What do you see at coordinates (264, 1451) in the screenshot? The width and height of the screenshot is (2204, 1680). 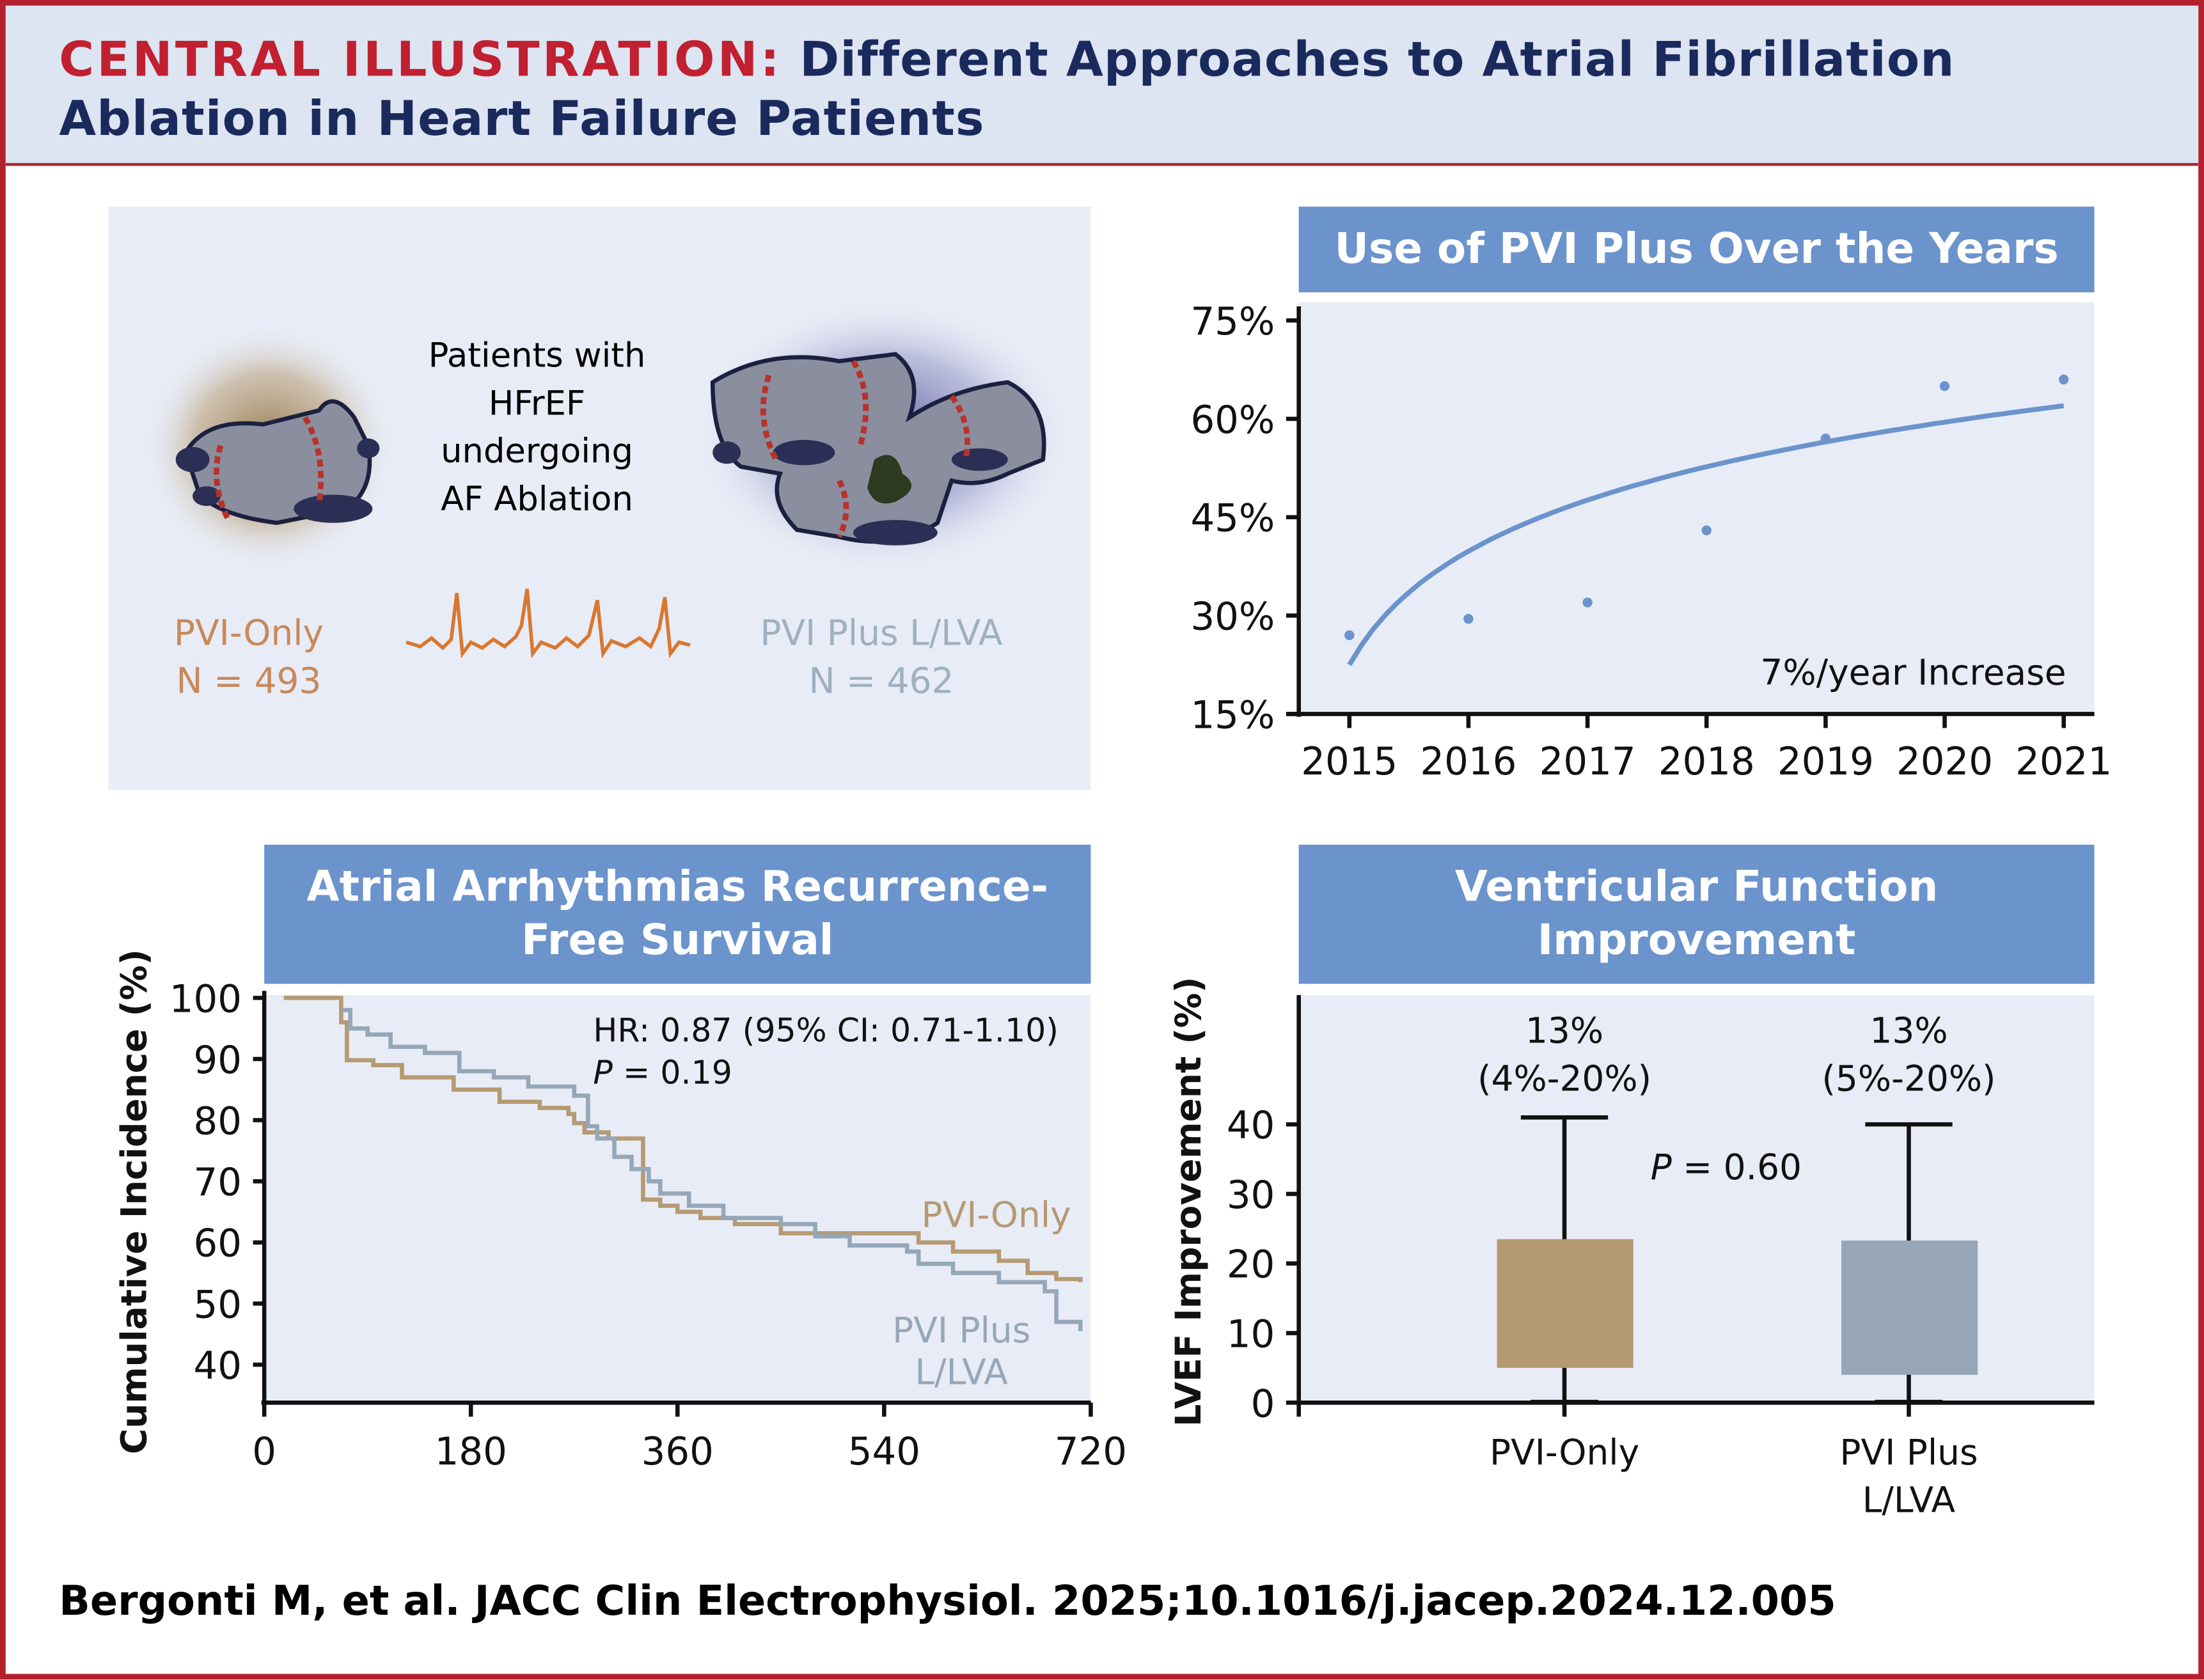 I see `x-tick-label: 0` at bounding box center [264, 1451].